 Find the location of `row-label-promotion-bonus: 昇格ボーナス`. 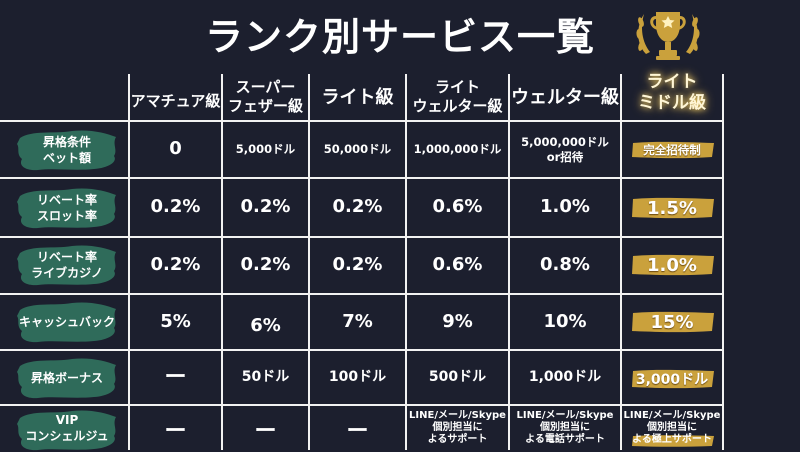

row-label-promotion-bonus: 昇格ボーナス is located at coordinates (66, 377).